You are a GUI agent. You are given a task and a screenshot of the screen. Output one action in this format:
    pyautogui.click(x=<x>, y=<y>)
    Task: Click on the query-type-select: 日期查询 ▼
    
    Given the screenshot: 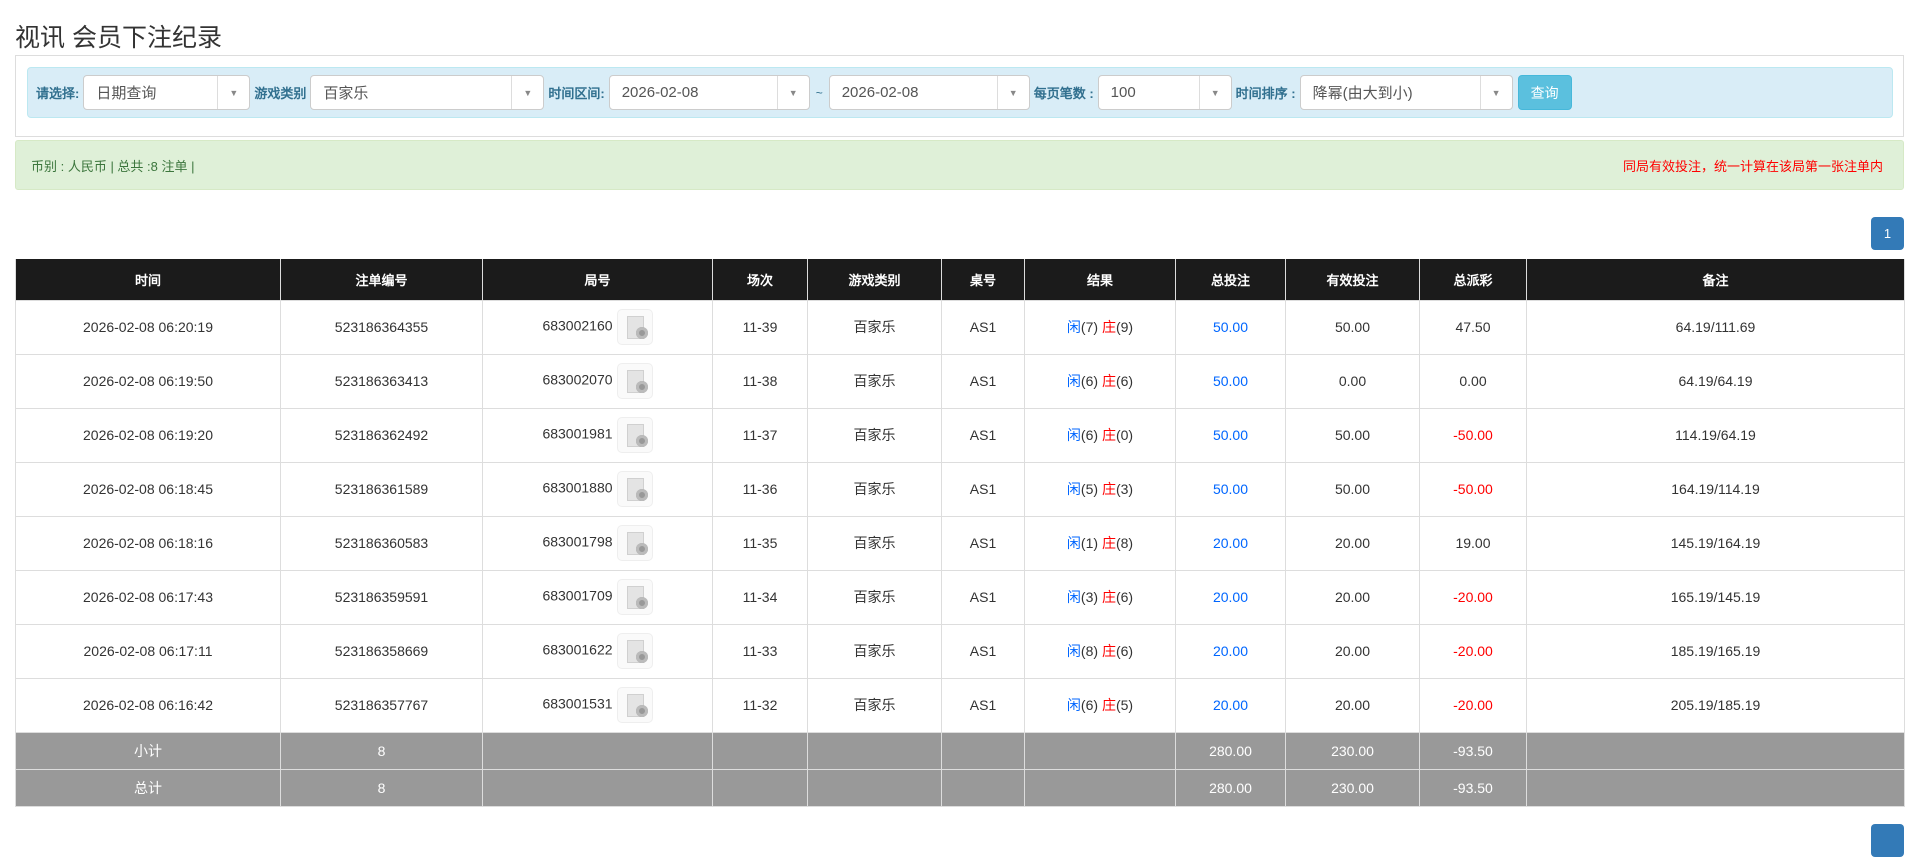 What is the action you would take?
    pyautogui.click(x=167, y=92)
    